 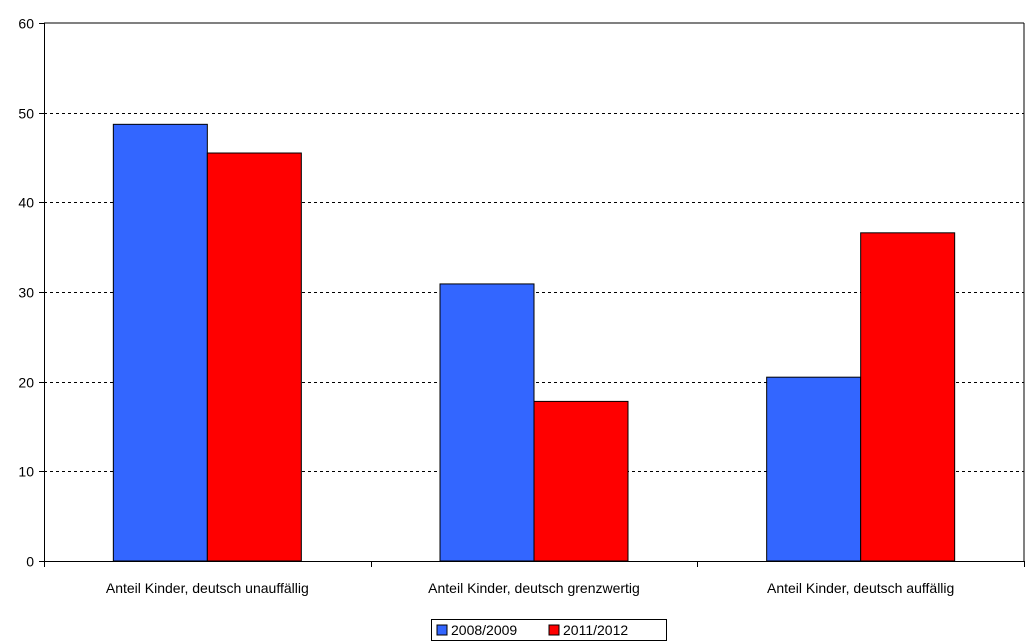 What do you see at coordinates (26, 114) in the screenshot?
I see `y-tick-label: 50` at bounding box center [26, 114].